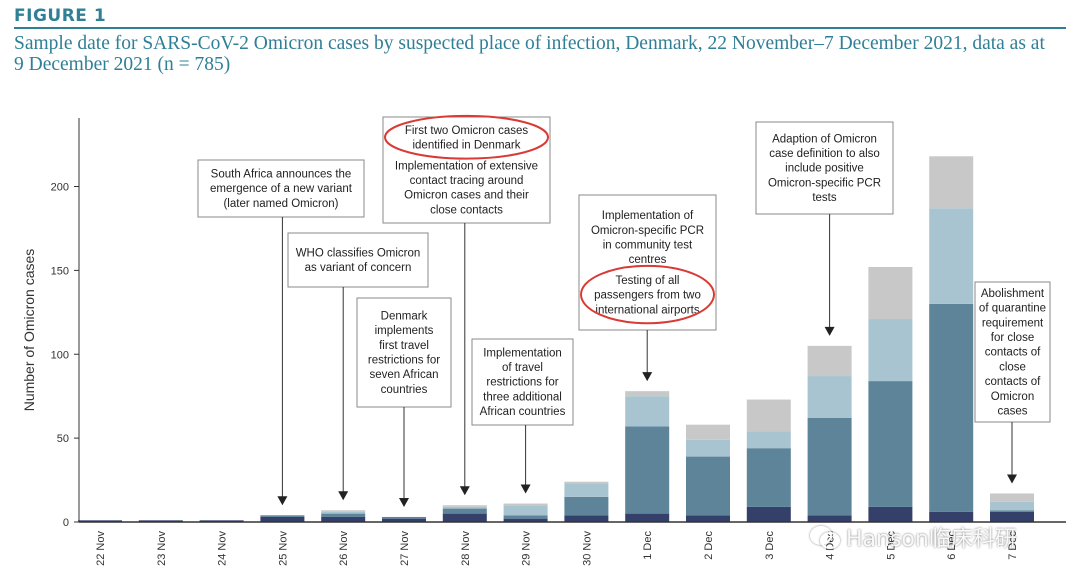  I want to click on watermark-text: Hanson临床科研, so click(931, 539).